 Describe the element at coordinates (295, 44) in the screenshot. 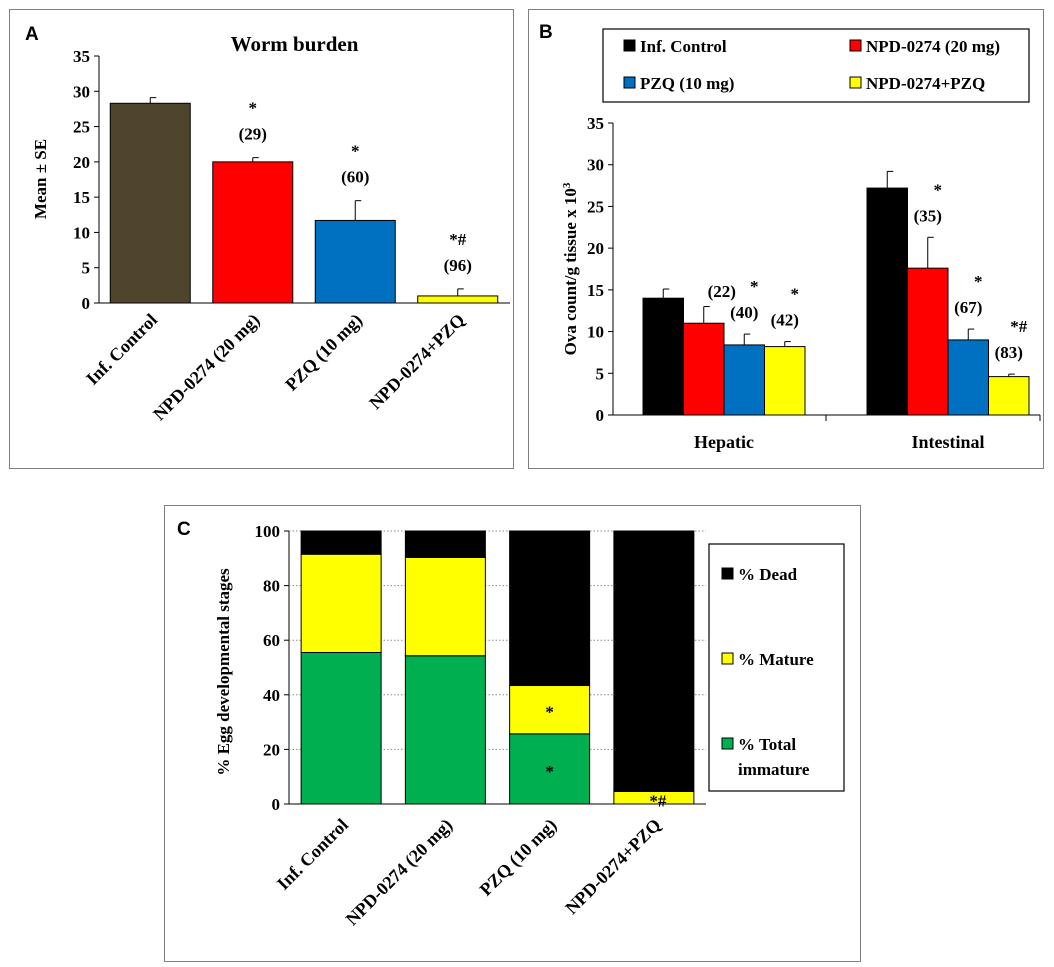

I see `a-chart-title: Worm burden` at that location.